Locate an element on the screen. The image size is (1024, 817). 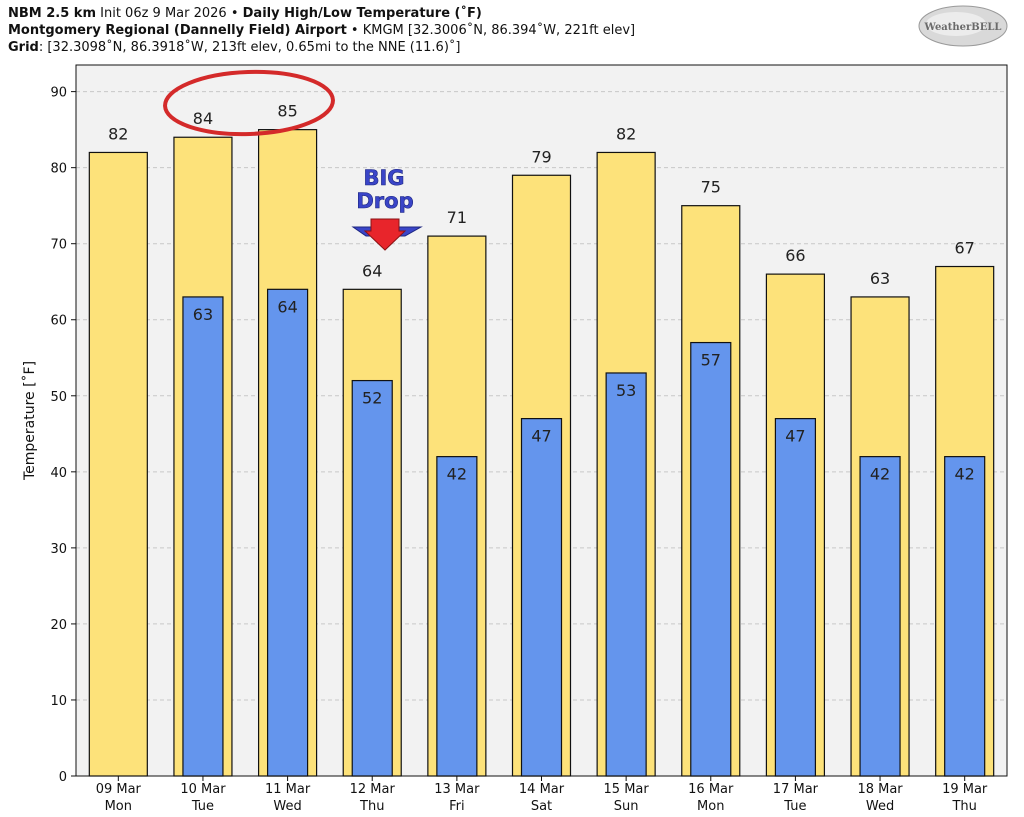
x-tick-date: 11 Mar is located at coordinates (288, 789).